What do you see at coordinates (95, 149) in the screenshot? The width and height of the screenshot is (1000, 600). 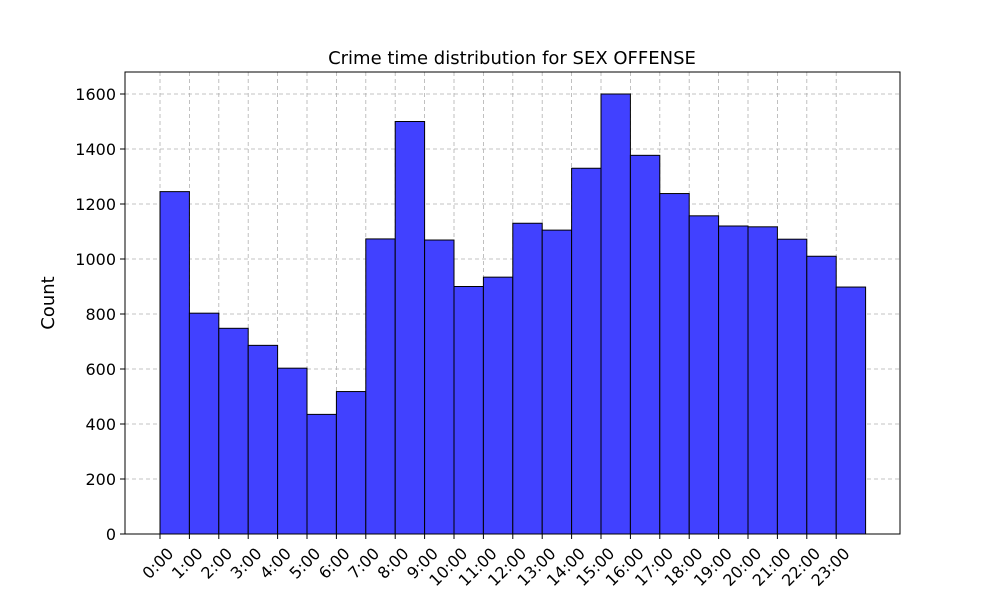 I see `y-tick-label: 1400` at bounding box center [95, 149].